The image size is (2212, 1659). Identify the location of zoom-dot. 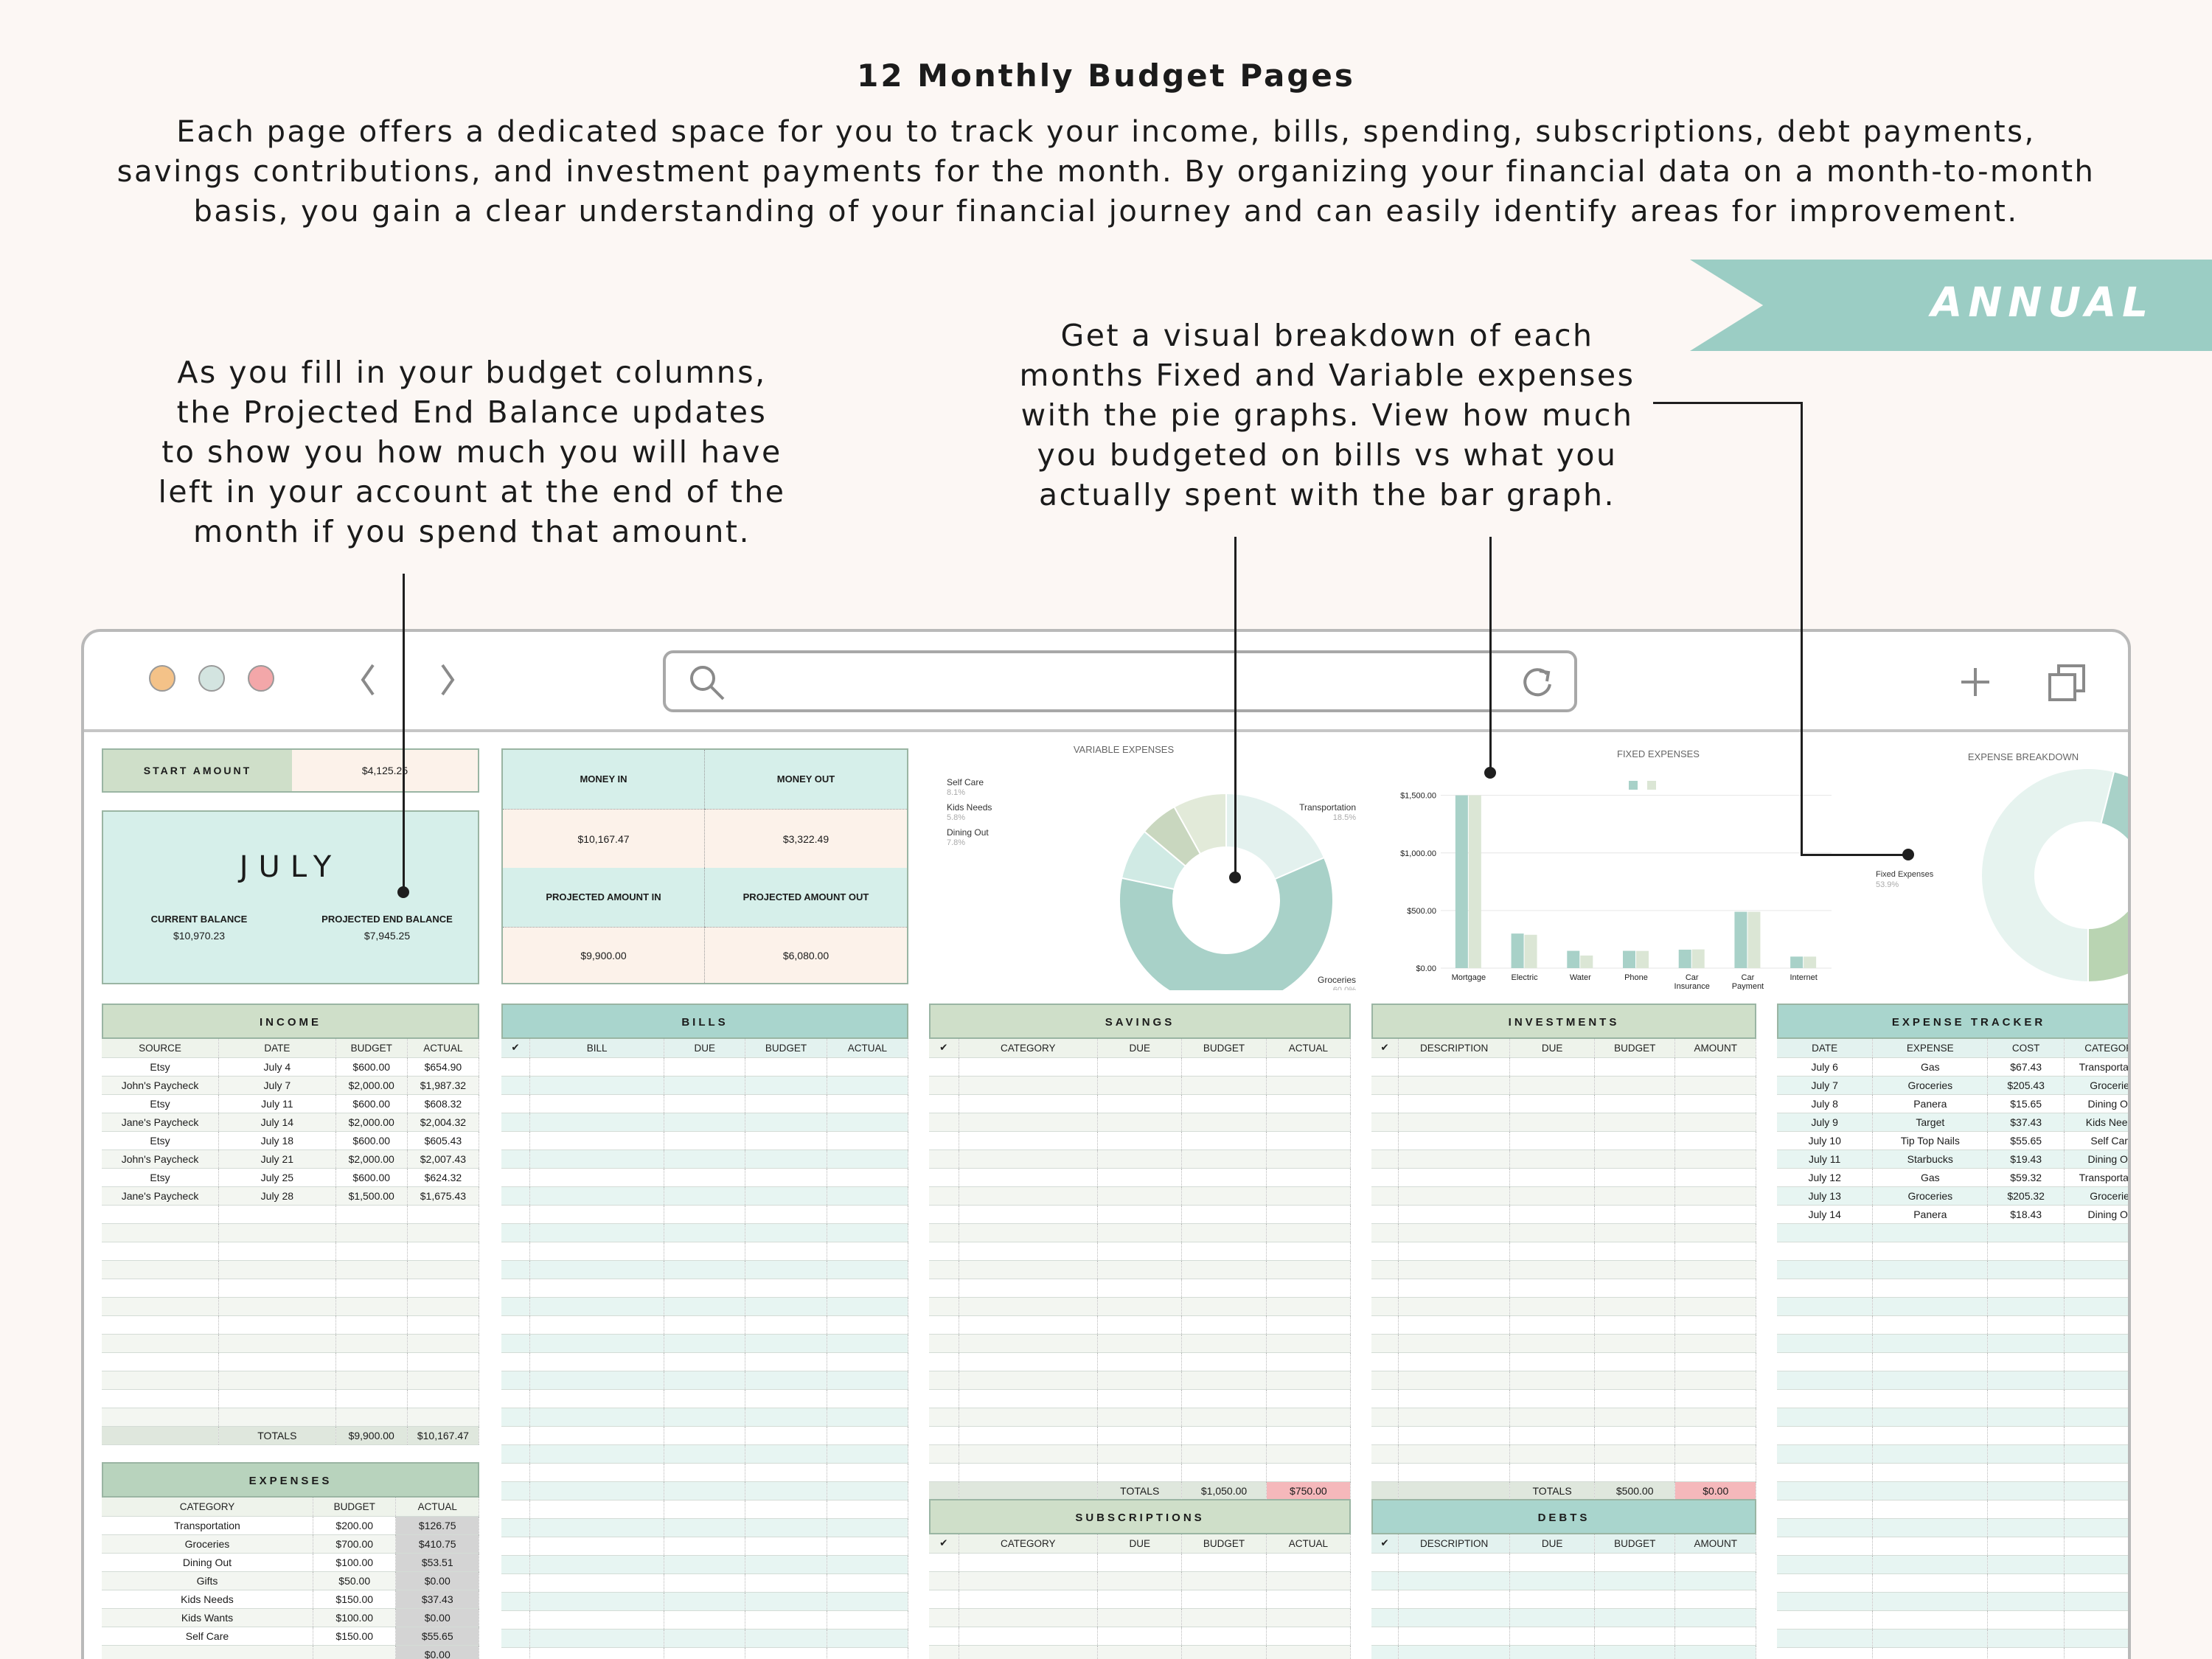
(211, 678).